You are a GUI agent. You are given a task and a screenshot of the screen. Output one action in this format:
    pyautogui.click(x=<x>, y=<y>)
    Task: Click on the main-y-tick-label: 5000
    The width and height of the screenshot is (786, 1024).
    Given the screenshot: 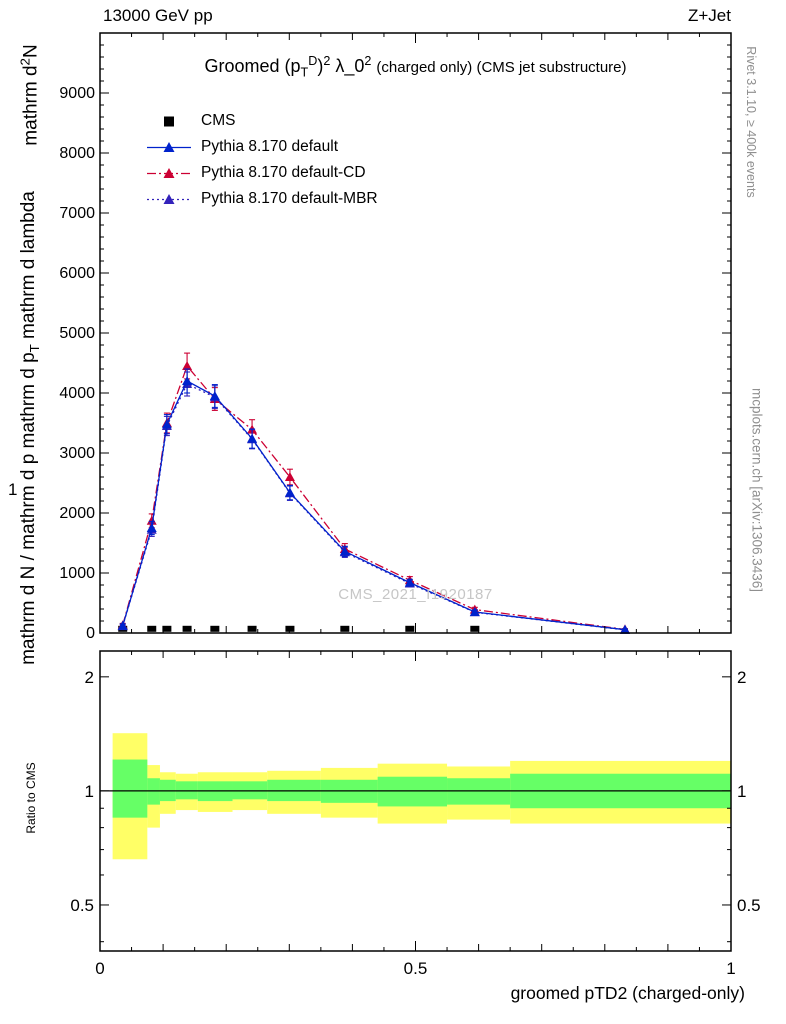 What is the action you would take?
    pyautogui.click(x=77, y=333)
    